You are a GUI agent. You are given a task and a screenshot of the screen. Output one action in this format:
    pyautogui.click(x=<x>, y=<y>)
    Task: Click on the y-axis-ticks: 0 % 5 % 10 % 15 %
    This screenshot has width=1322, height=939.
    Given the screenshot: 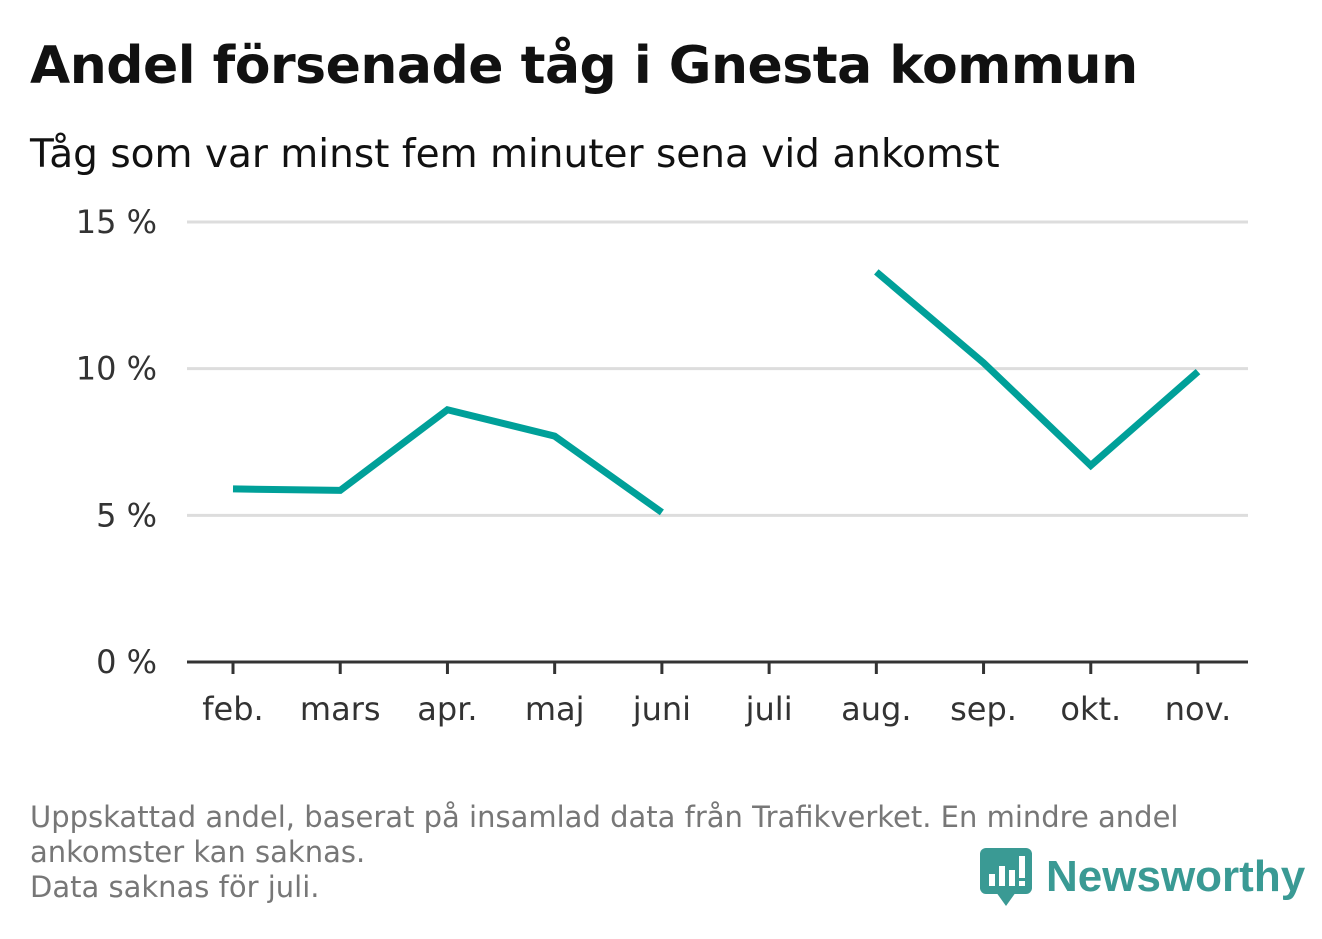 What is the action you would take?
    pyautogui.click(x=116, y=442)
    